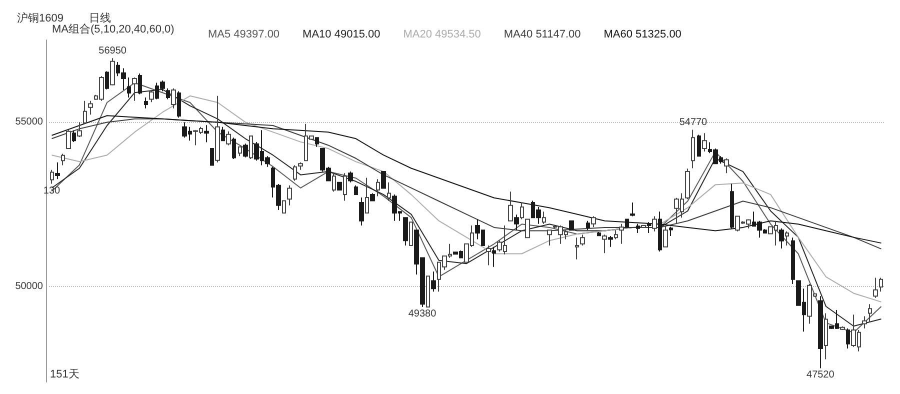  Describe the element at coordinates (244, 34) in the screenshot. I see `text: MA5 49397.00` at that location.